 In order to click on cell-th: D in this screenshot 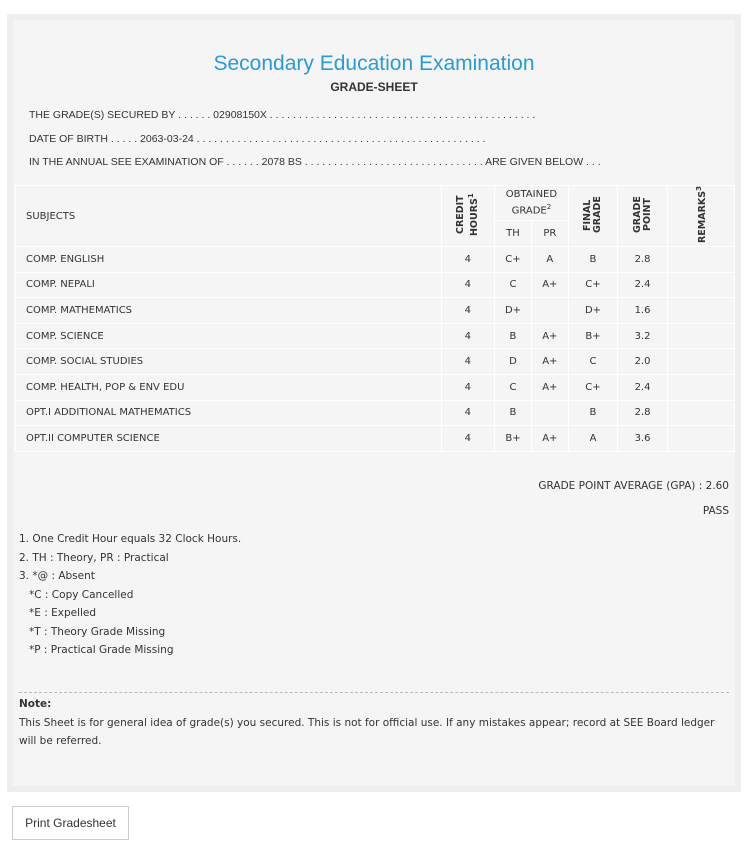, I will do `click(513, 361)`.